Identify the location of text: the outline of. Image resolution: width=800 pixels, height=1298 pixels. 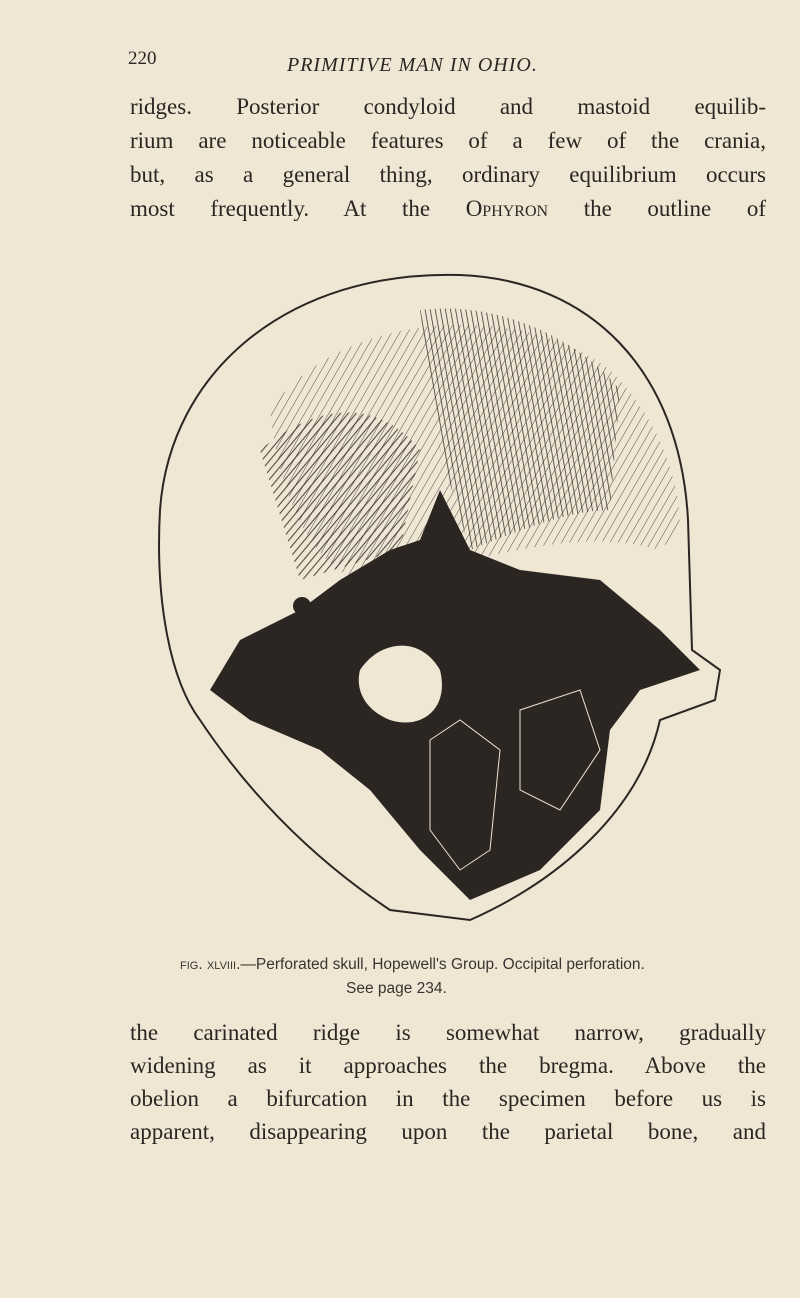
(674, 208).